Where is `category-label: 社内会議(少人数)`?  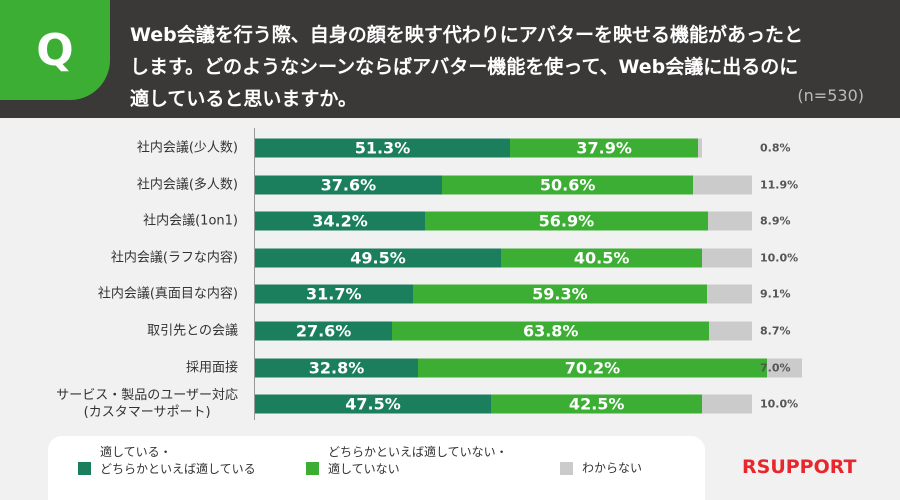 category-label: 社内会議(少人数) is located at coordinates (187, 148).